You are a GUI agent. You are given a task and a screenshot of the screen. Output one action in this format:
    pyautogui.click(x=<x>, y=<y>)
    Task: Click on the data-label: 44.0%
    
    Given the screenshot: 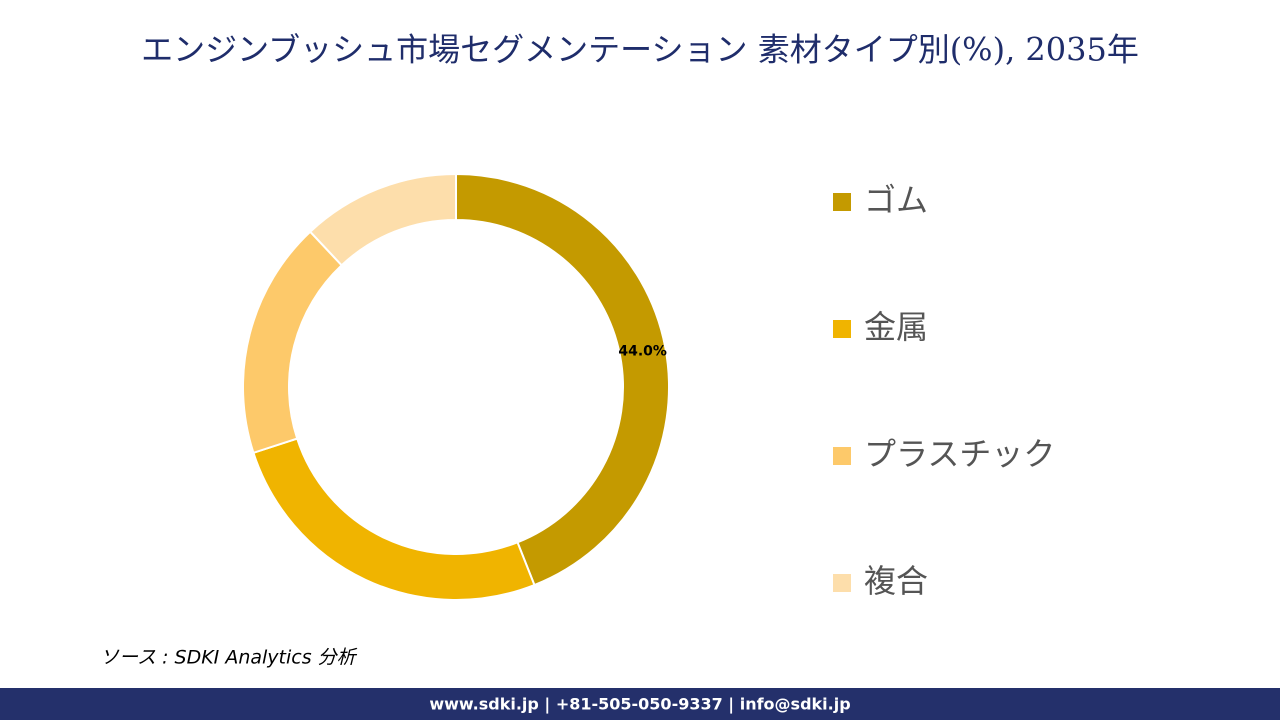 What is the action you would take?
    pyautogui.click(x=642, y=351)
    